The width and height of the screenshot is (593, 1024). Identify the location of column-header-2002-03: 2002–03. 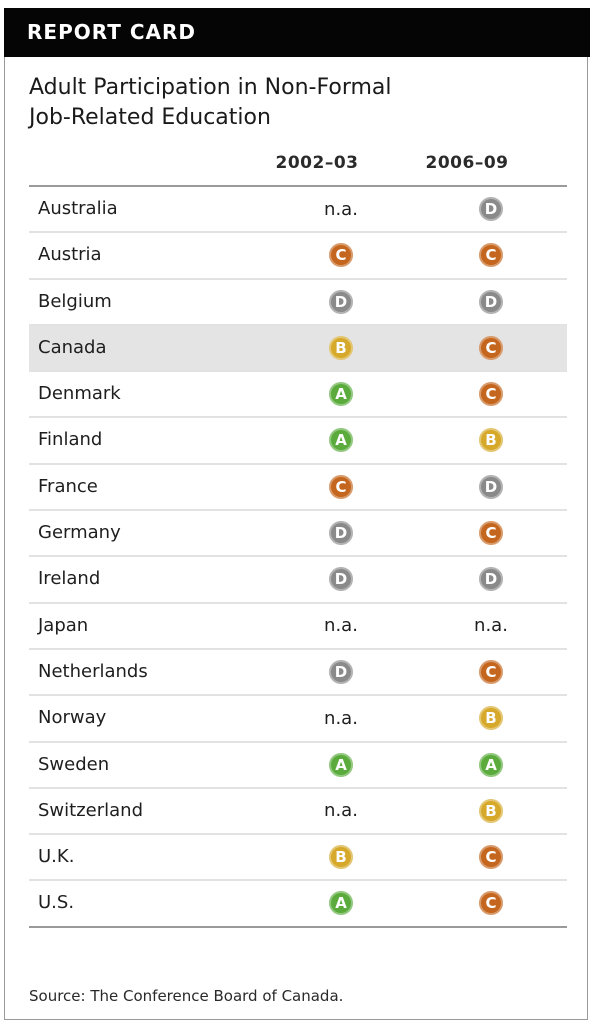
(317, 163).